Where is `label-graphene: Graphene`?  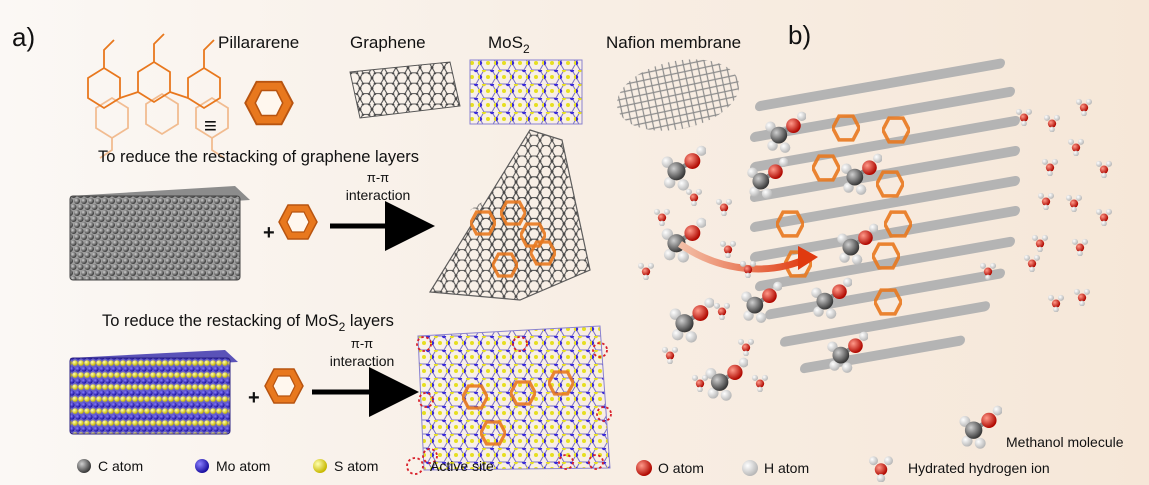
label-graphene: Graphene is located at coordinates (388, 42).